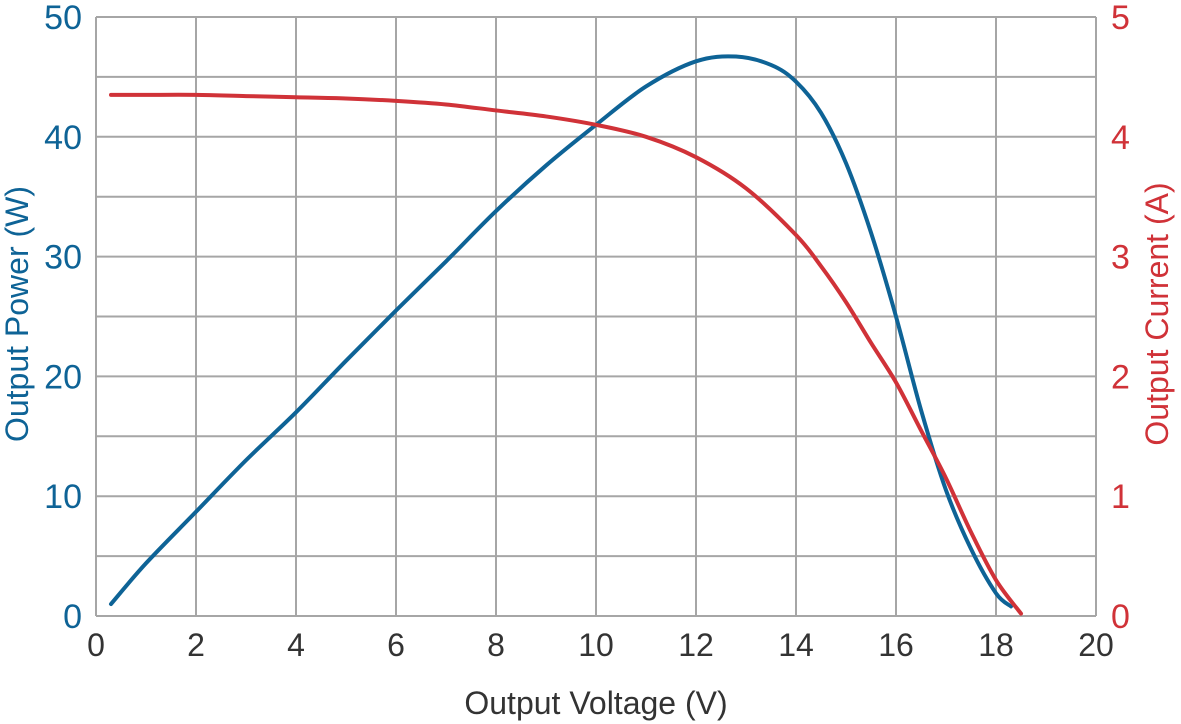 The image size is (1181, 724). I want to click on y-right-tick-label: 4, so click(1120, 138).